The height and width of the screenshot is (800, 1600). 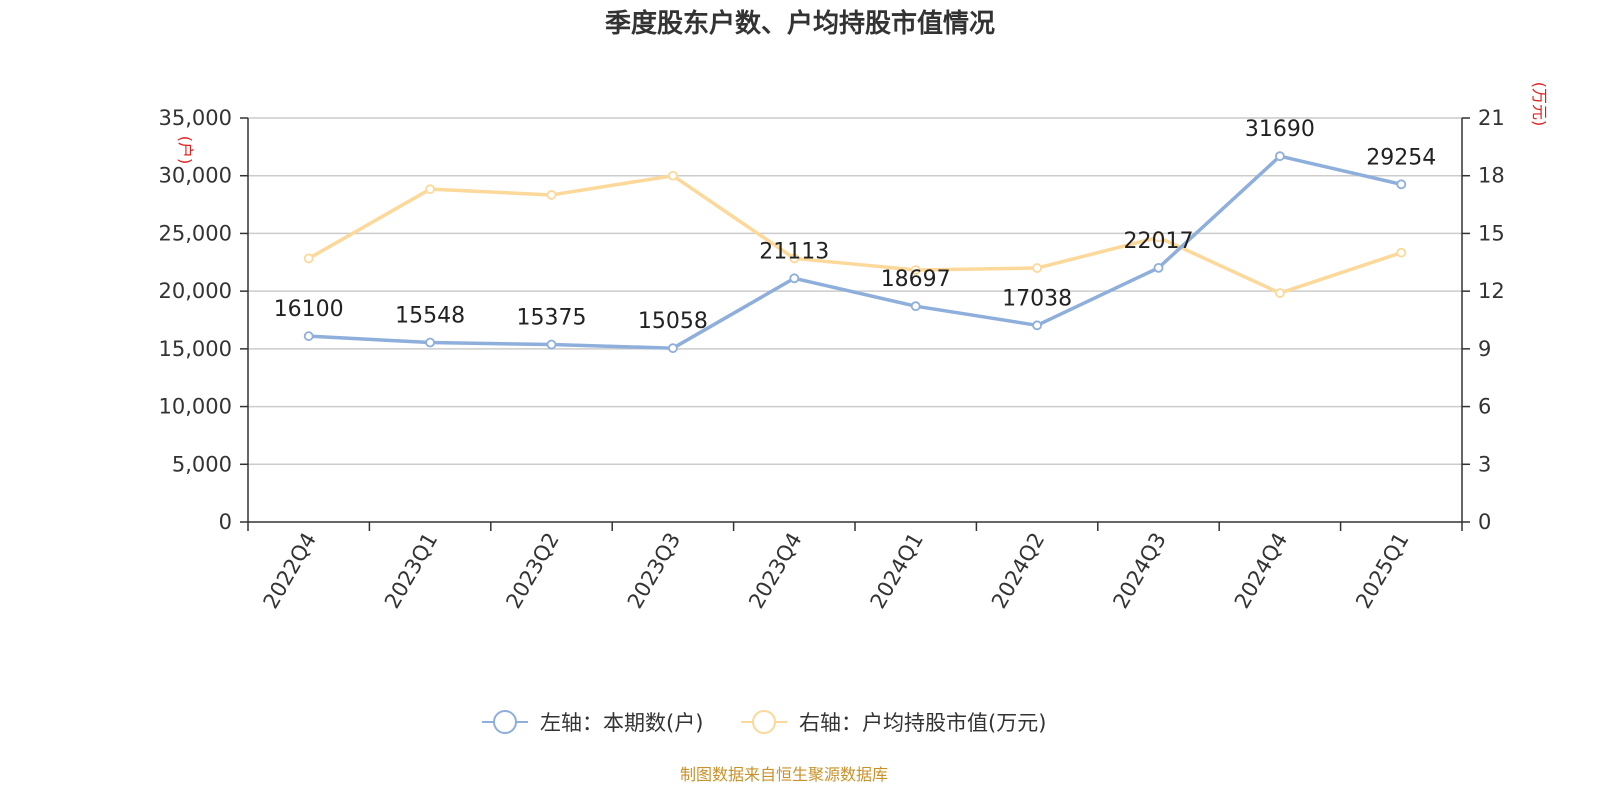 I want to click on data-label: 29254, so click(x=1401, y=157).